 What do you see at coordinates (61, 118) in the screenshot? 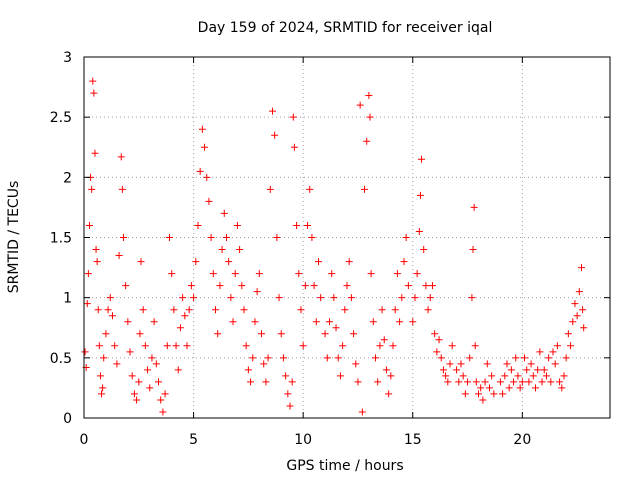
I see `y-tick-label: 2.5` at bounding box center [61, 118].